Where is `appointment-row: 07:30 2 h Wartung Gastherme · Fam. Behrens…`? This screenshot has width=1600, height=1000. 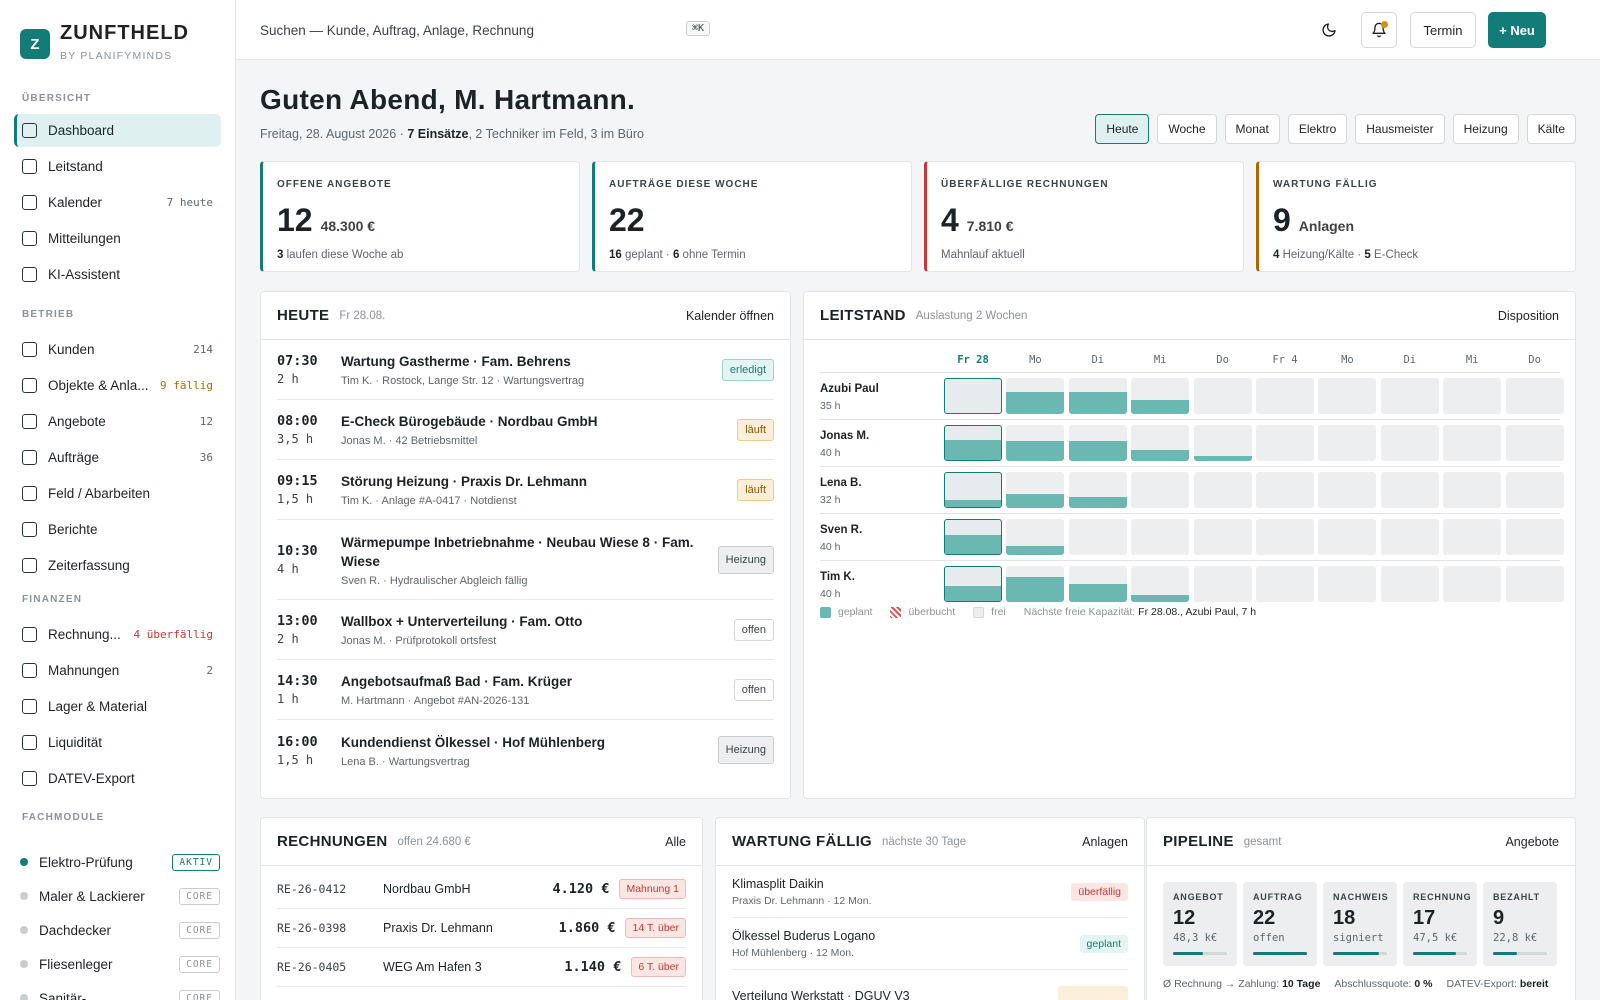
appointment-row: 07:30 2 h Wartung Gastherme · Fam. Behrens… is located at coordinates (525, 370).